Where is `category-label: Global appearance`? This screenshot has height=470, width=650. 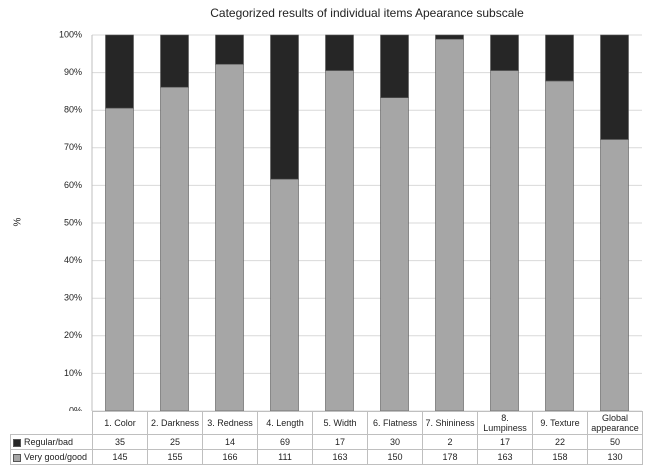
category-label: Global appearance is located at coordinates (615, 423).